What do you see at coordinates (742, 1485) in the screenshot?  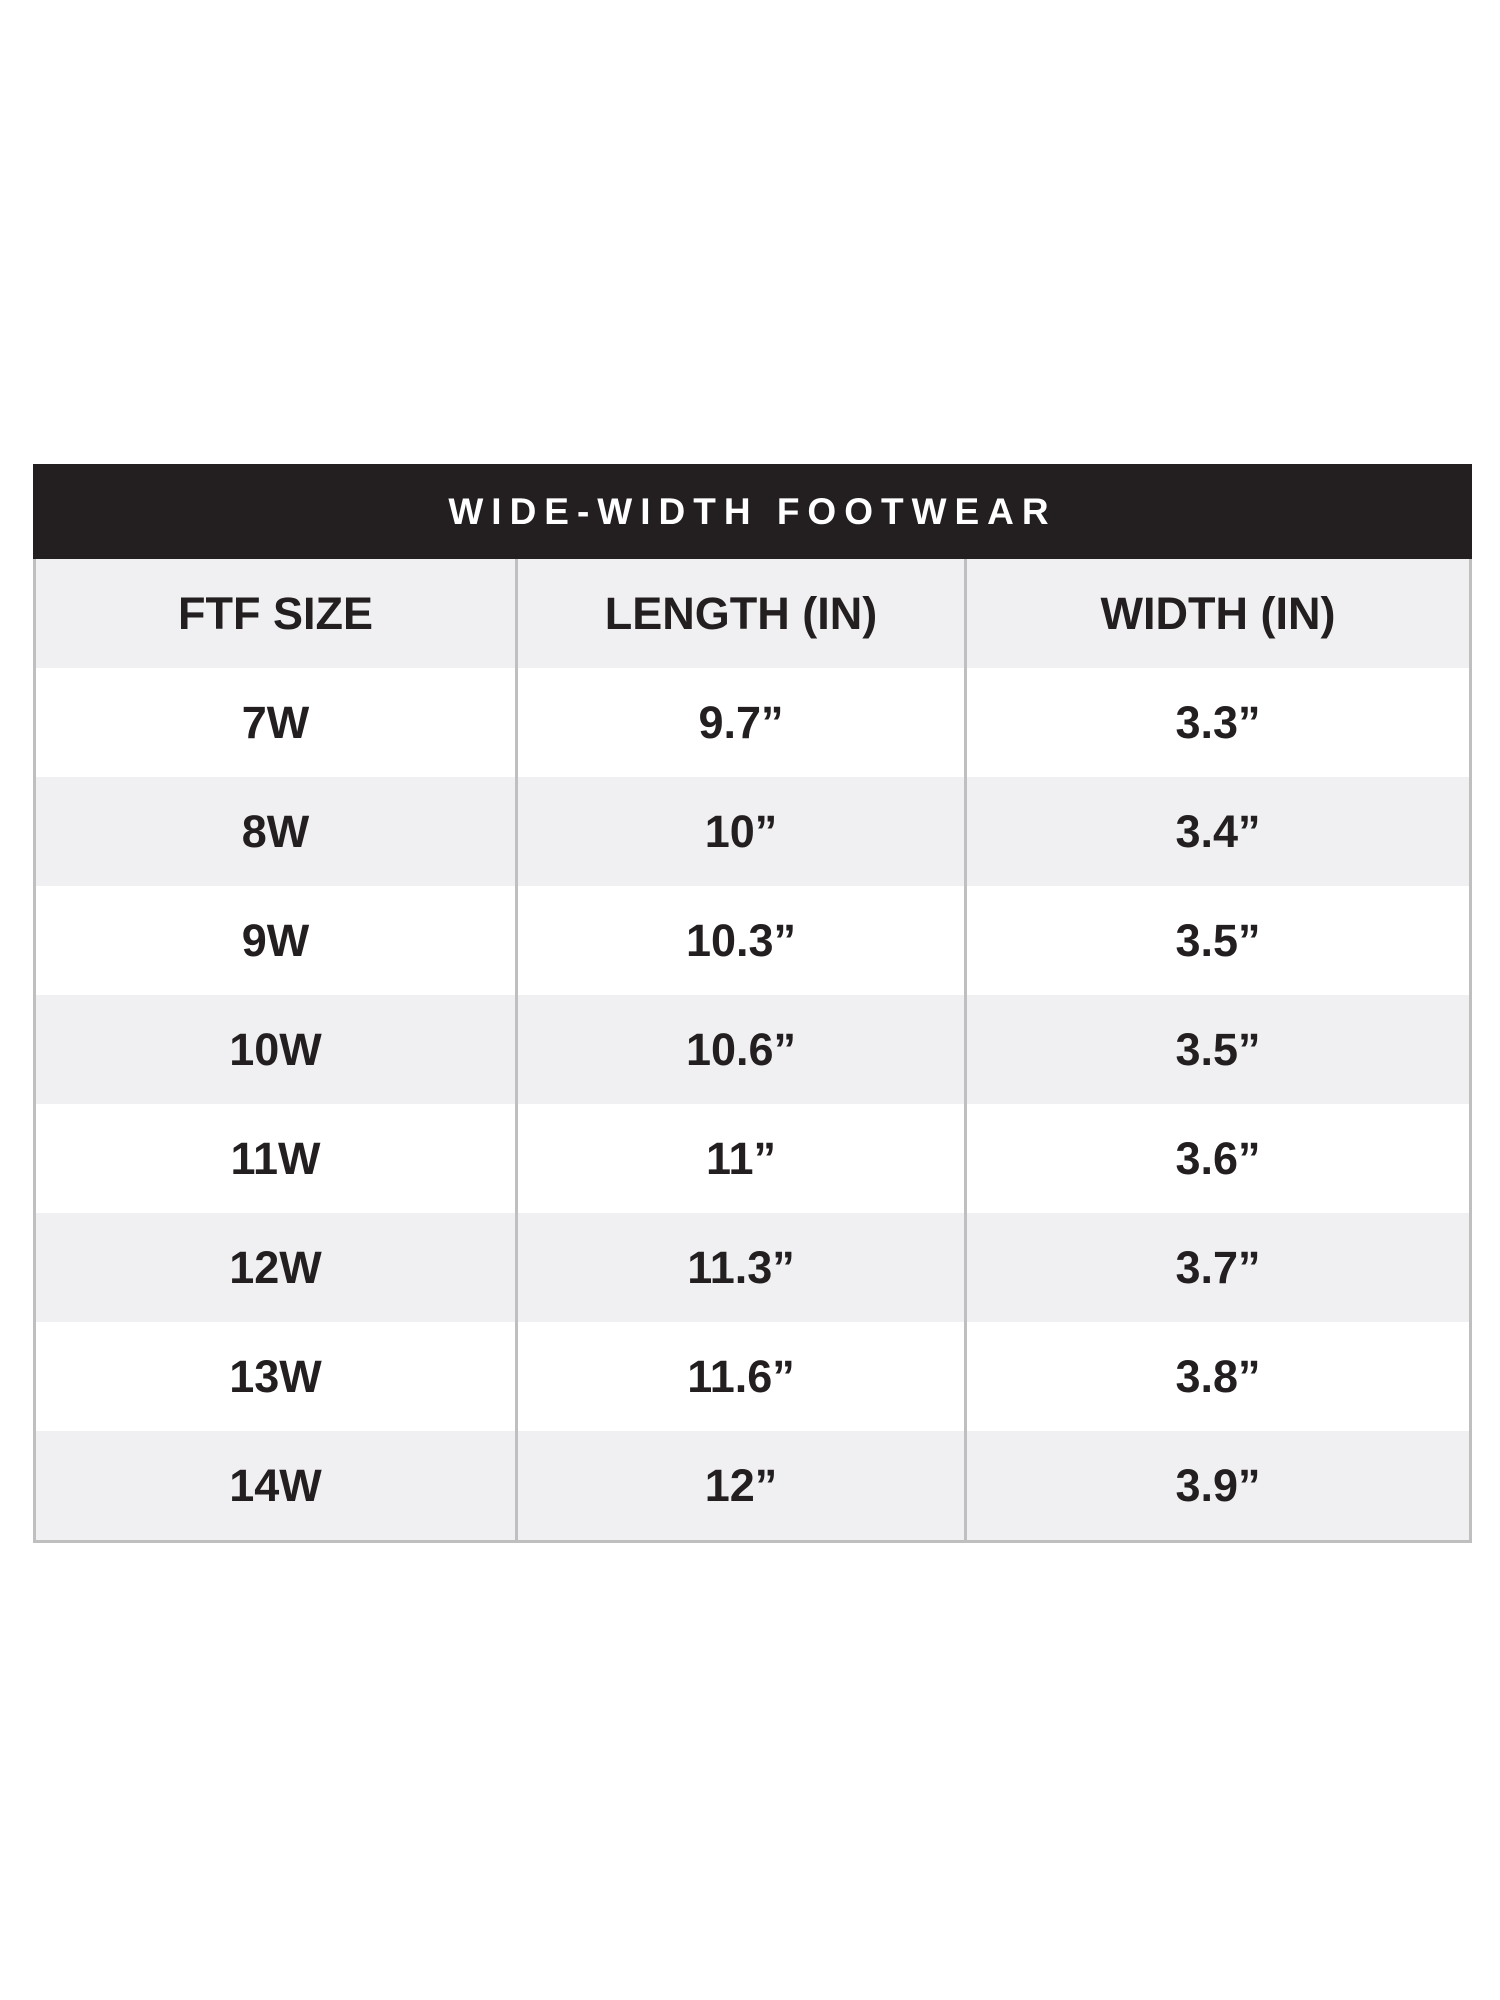 I see `cell-length: 12”` at bounding box center [742, 1485].